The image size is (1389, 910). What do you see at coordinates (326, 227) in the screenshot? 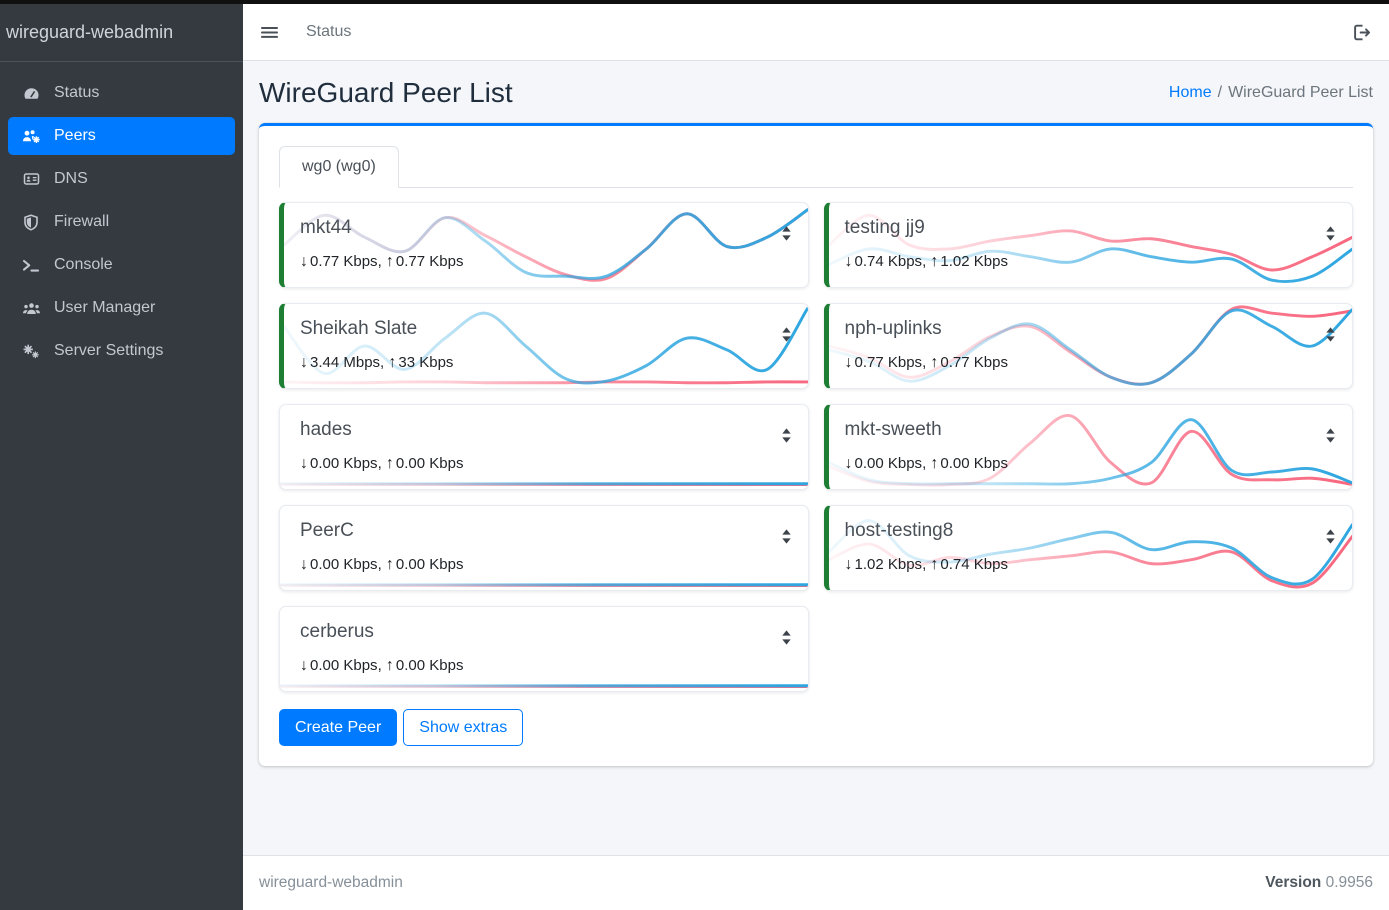
I see `peer-name: mkt44` at bounding box center [326, 227].